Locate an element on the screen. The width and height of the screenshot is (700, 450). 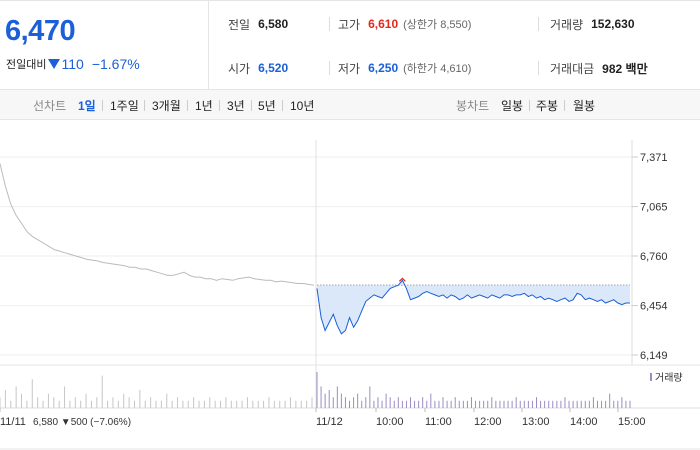
current-price: 6,470 is located at coordinates (40, 31).